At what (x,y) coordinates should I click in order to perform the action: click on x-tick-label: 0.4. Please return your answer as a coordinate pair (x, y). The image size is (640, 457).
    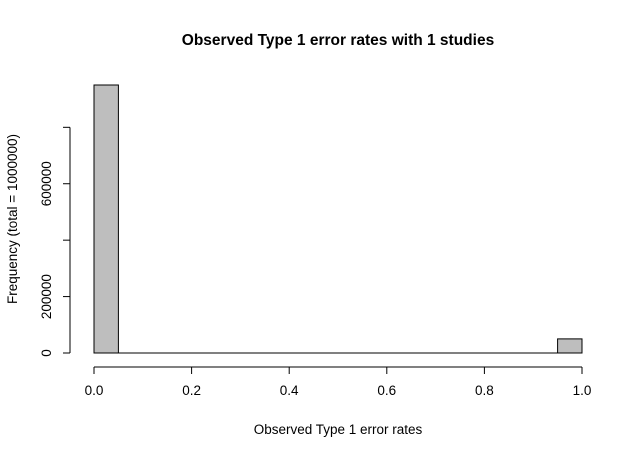
    Looking at the image, I should click on (289, 390).